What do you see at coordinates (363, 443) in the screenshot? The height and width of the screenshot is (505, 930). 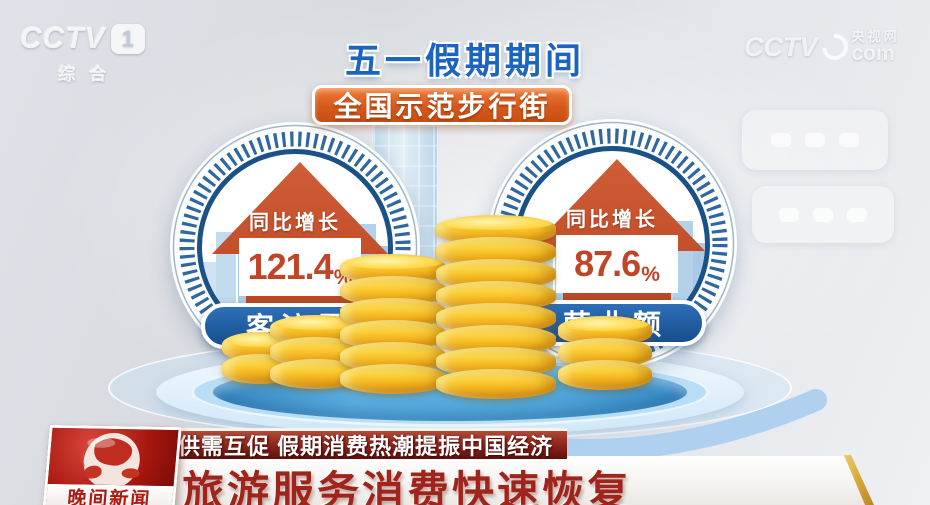 I see `topic-bar: 供需互促 假期消费热潮提振中国经济` at bounding box center [363, 443].